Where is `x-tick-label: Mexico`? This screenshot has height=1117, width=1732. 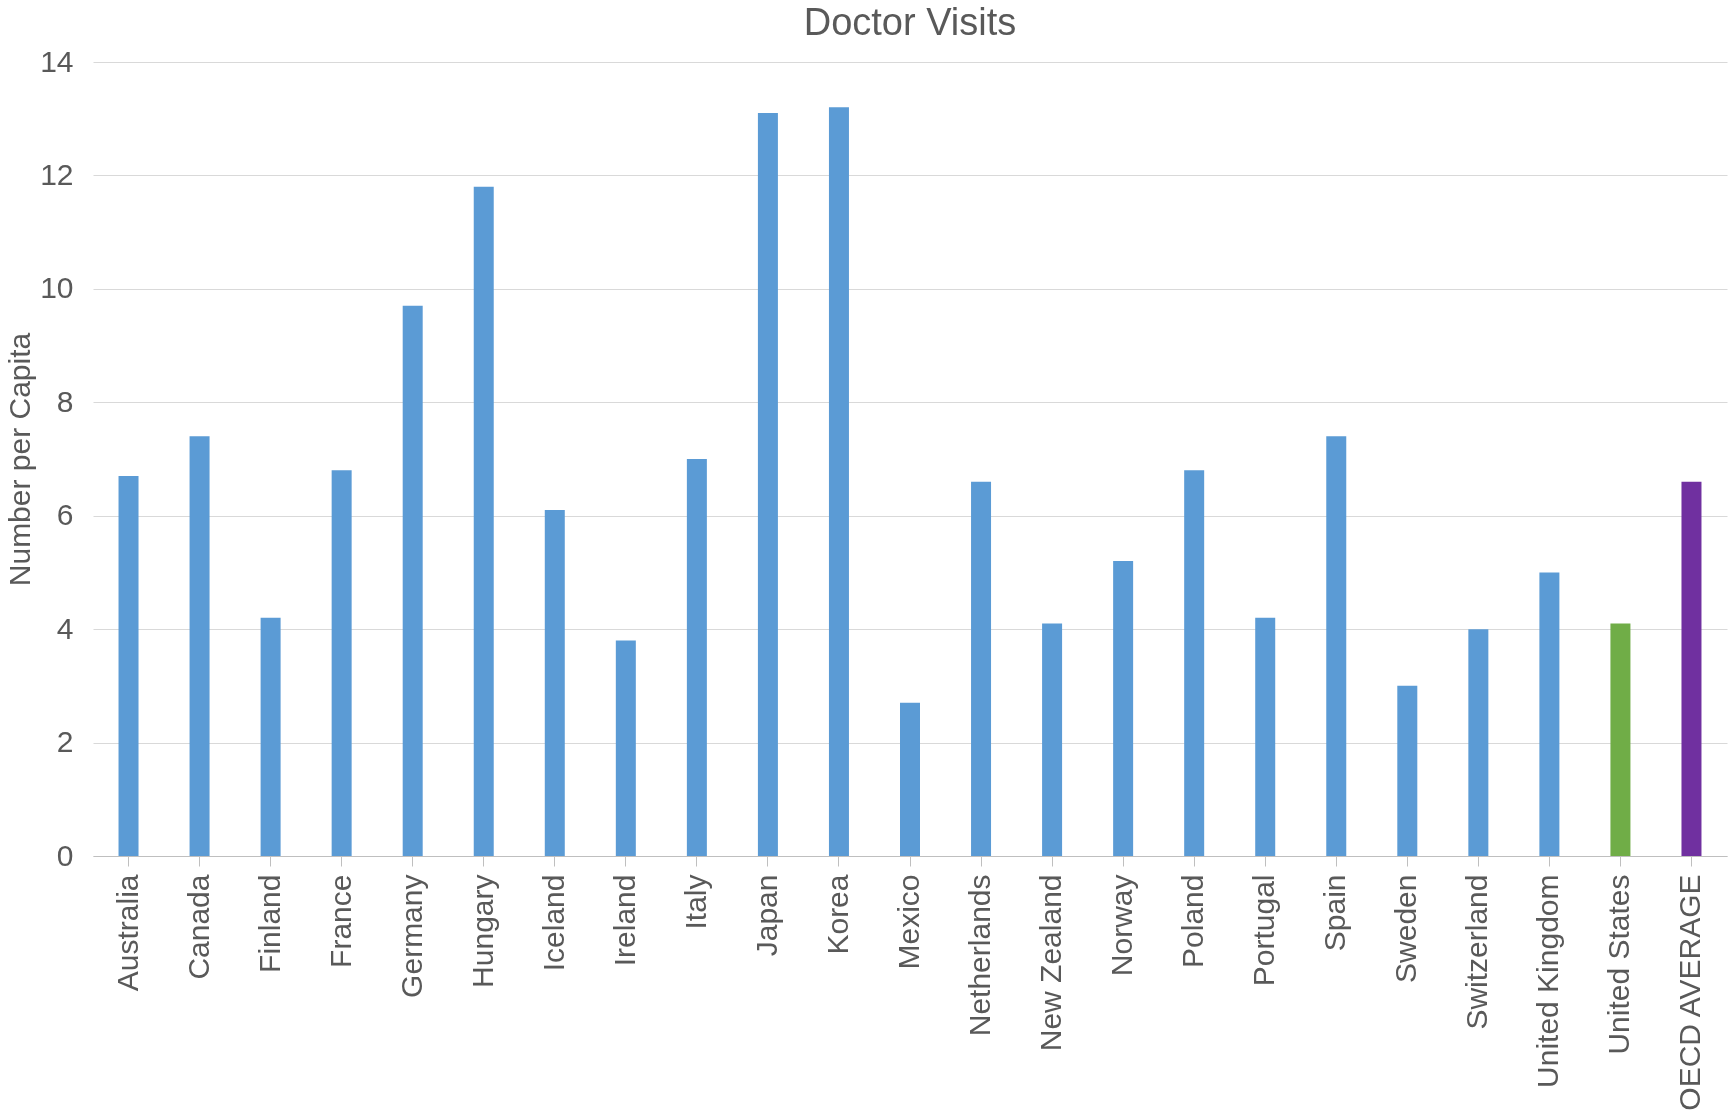
x-tick-label: Mexico is located at coordinates (908, 922).